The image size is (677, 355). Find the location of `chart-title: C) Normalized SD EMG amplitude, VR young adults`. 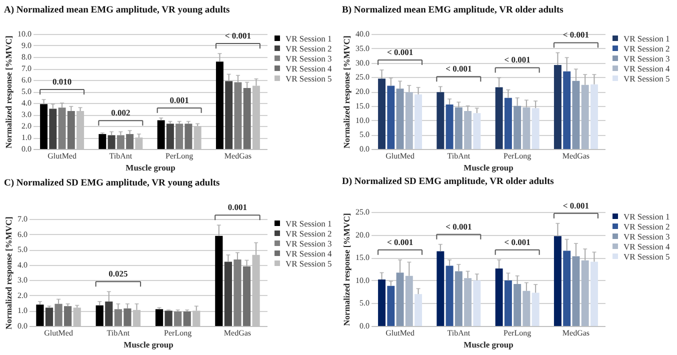

chart-title: C) Normalized SD EMG amplitude, VR young adults is located at coordinates (112, 183).